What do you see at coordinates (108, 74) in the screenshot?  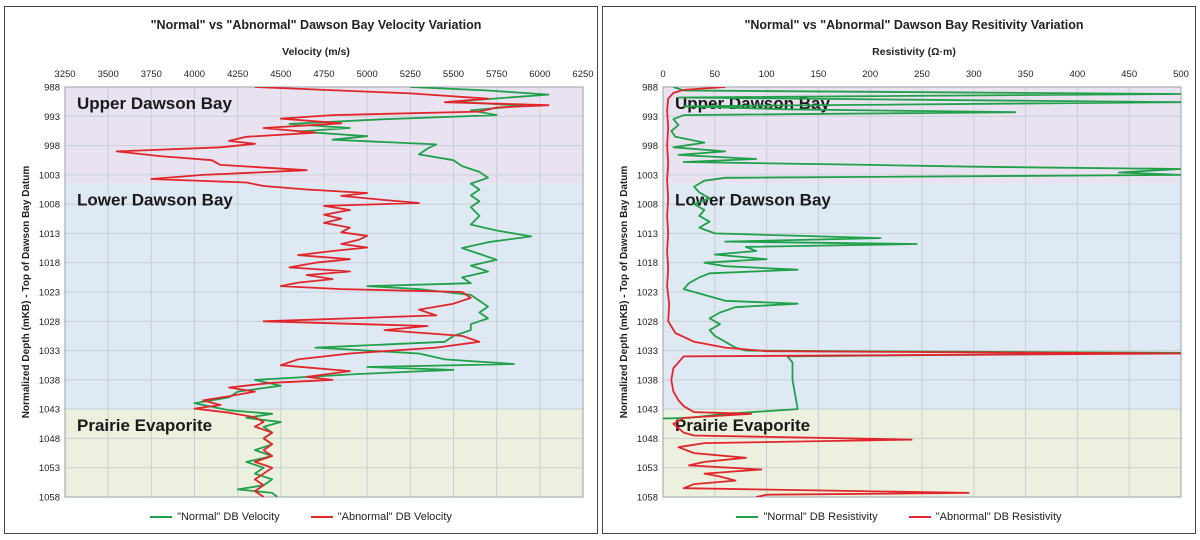 I see `x-tick-label: 3500` at bounding box center [108, 74].